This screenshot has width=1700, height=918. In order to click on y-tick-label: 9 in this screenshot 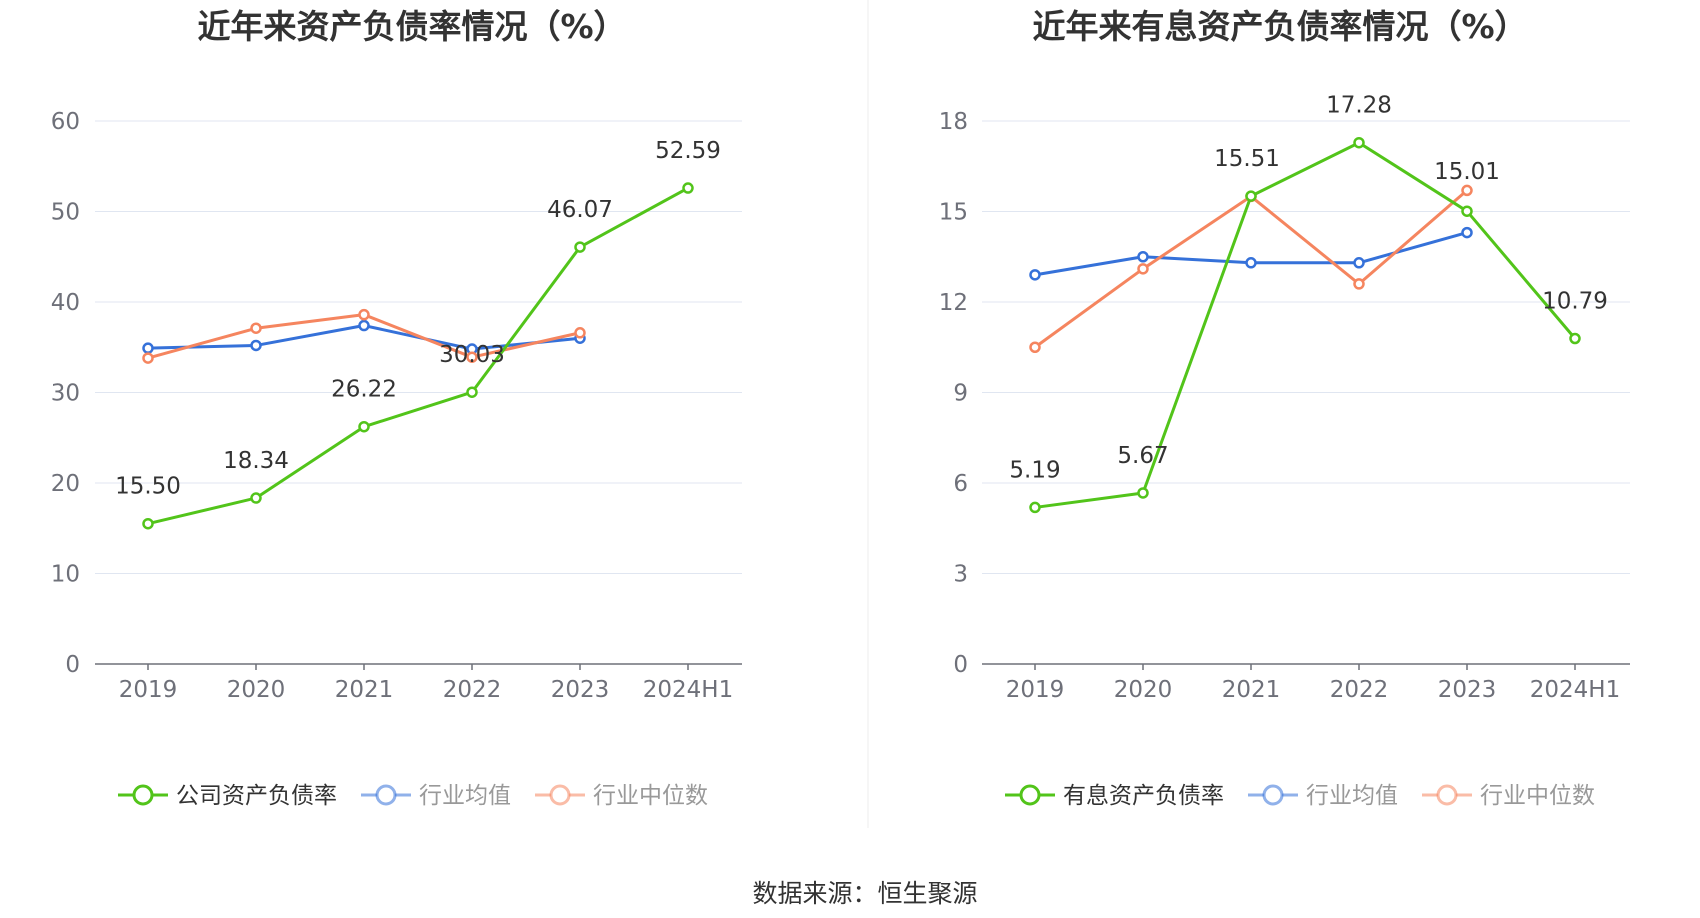, I will do `click(960, 394)`.